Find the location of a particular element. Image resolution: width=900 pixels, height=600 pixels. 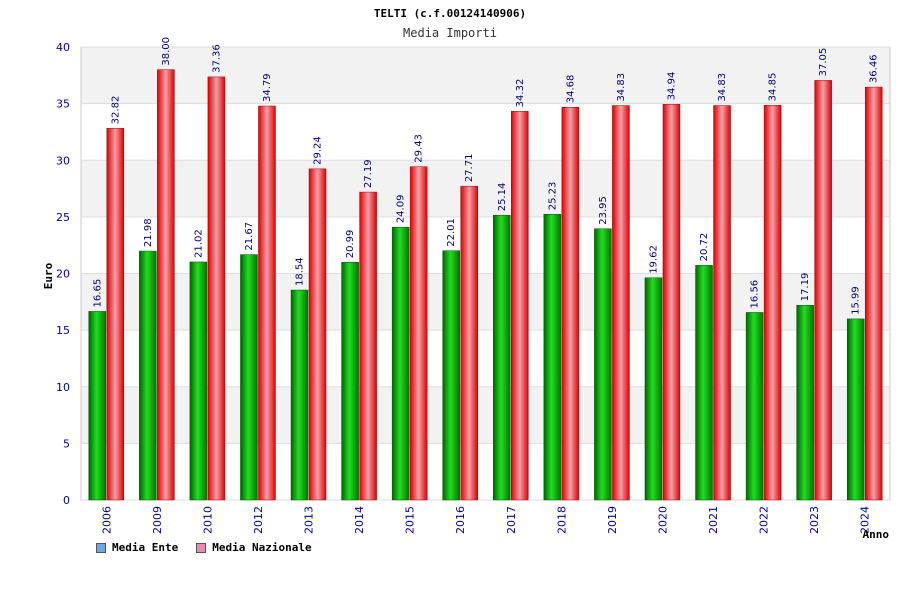

bar-nazionale-2010 is located at coordinates (216, 288).